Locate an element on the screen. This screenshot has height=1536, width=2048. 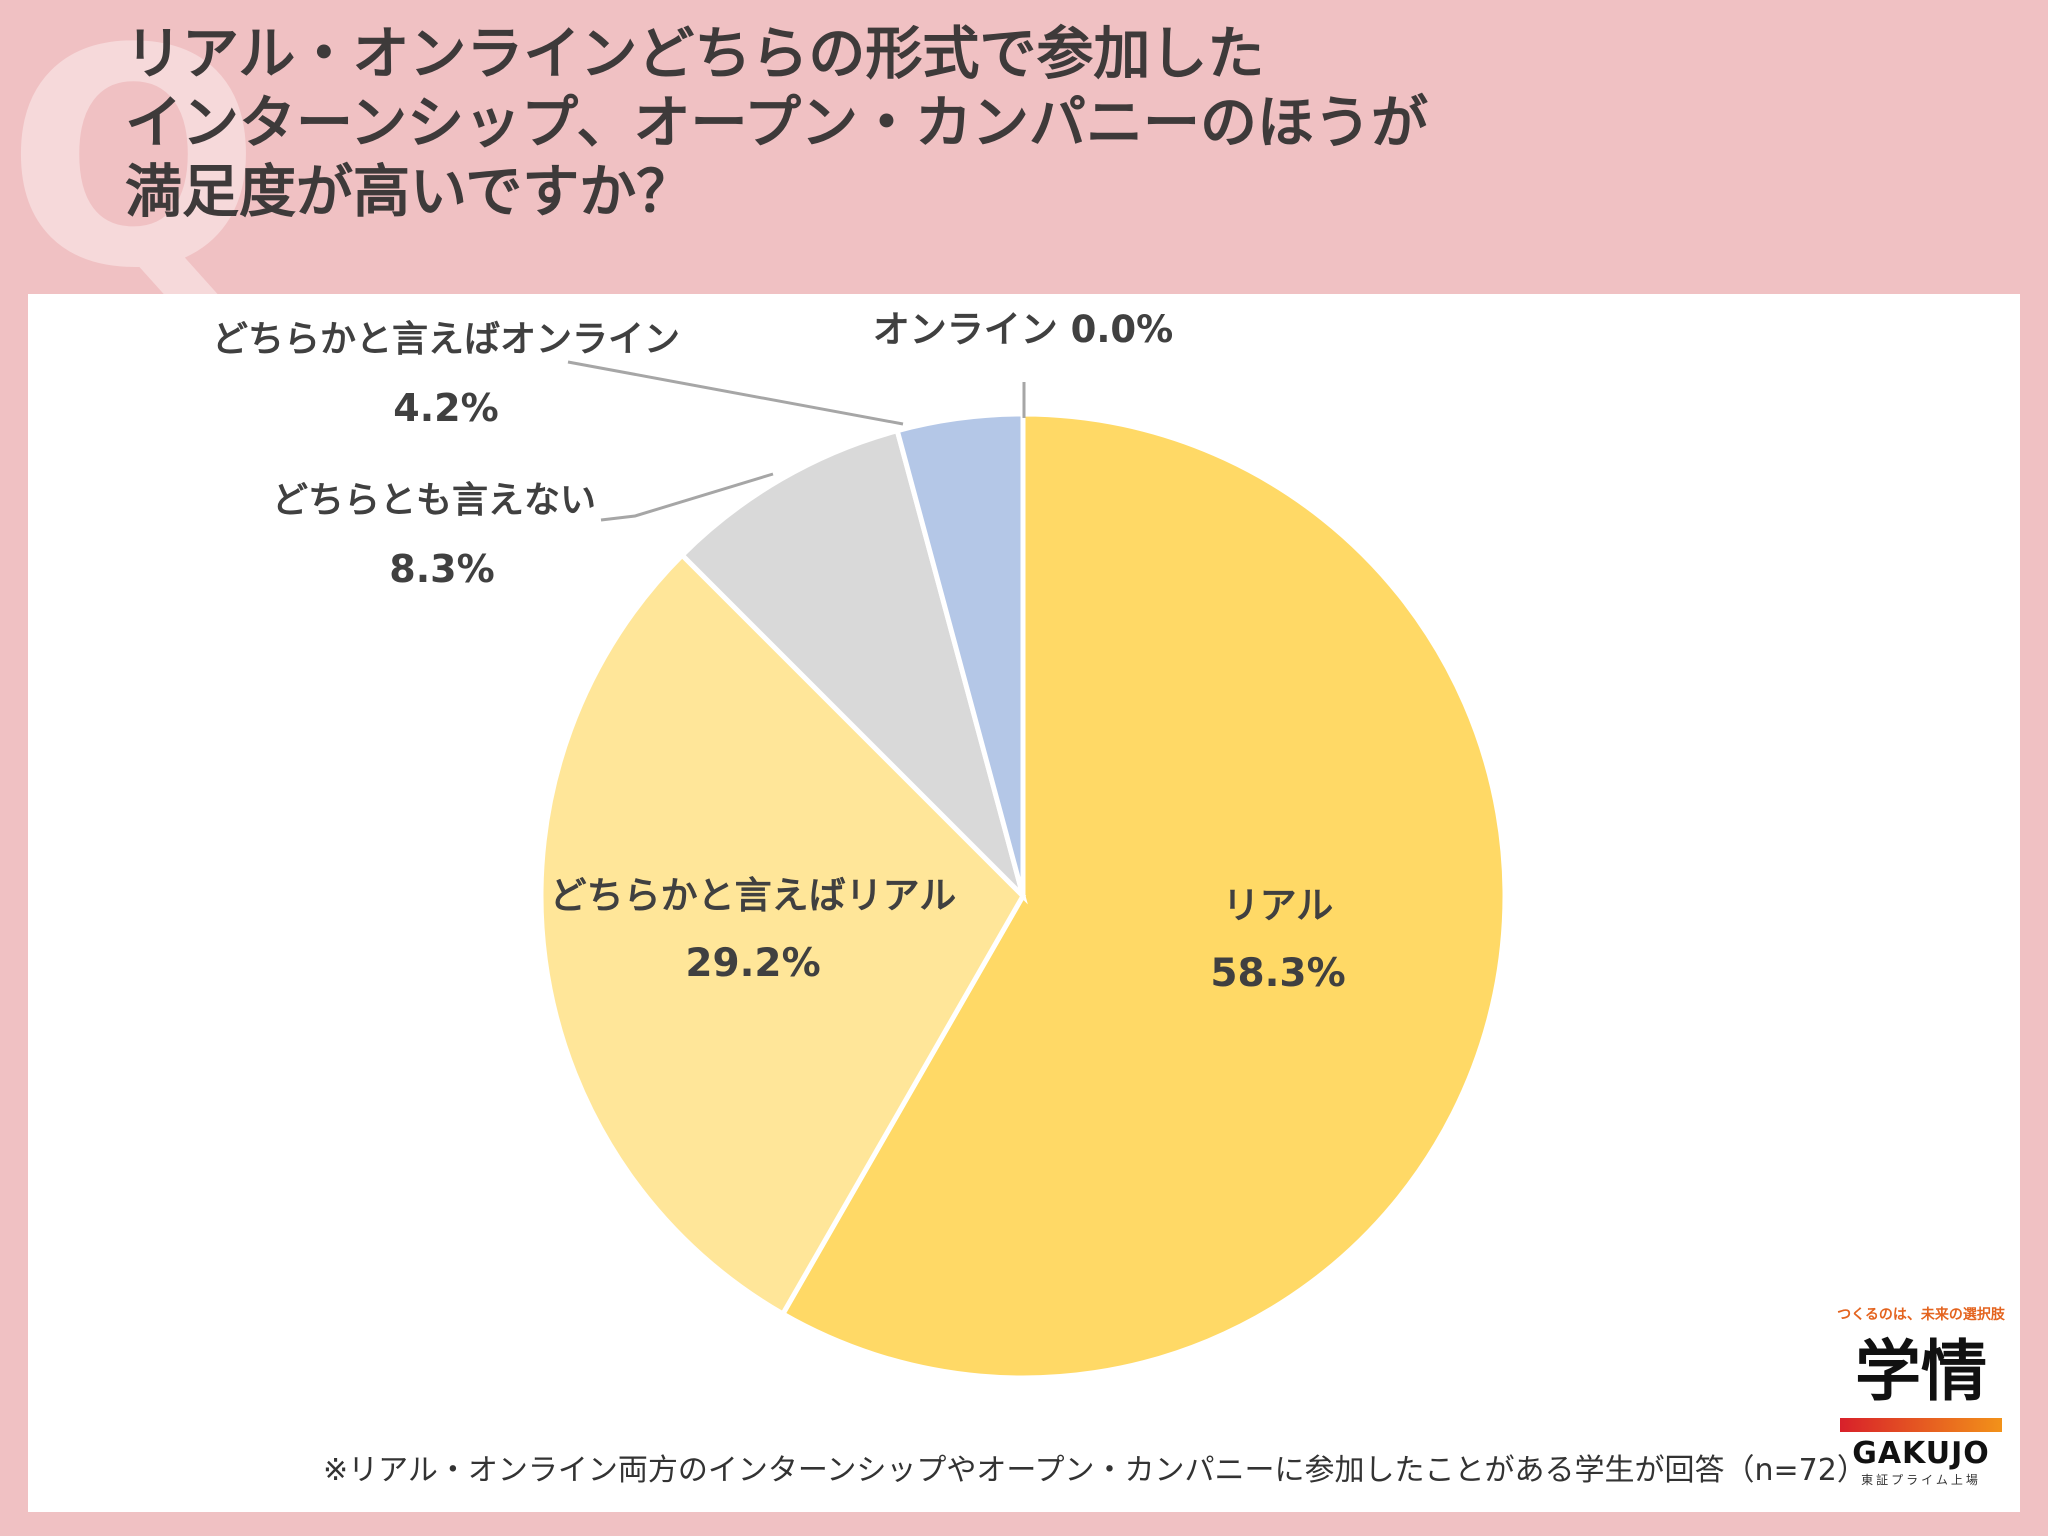
label-real-name: リアル is located at coordinates (1278, 905).